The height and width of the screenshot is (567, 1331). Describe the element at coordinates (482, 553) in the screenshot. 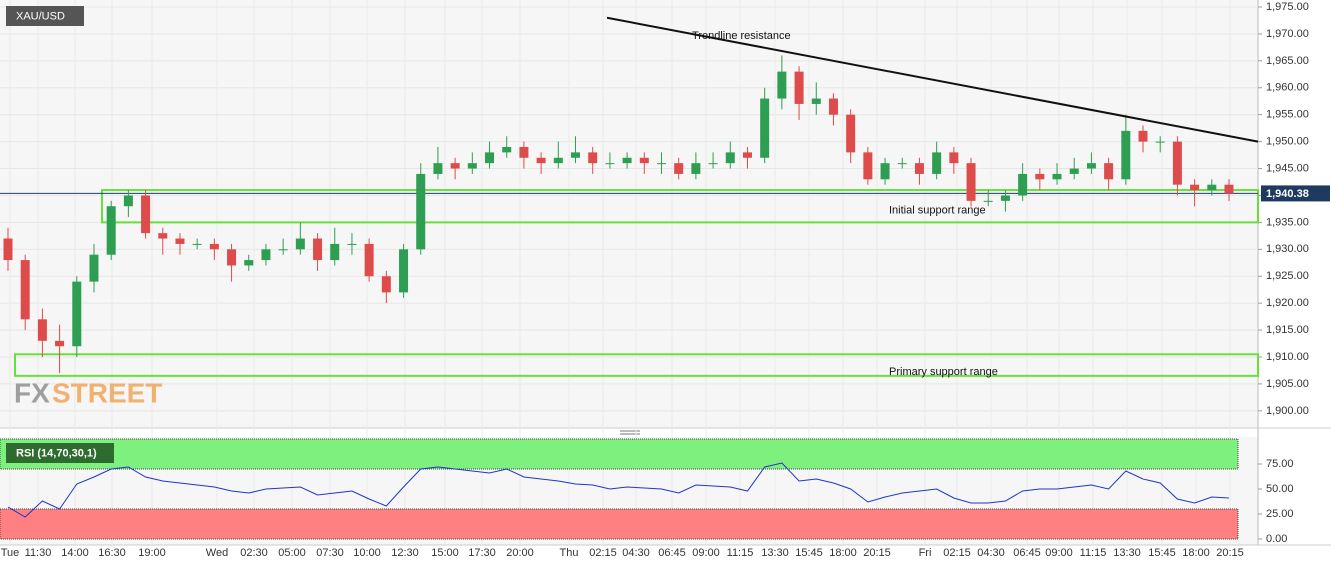

I see `x-tick-label: 17:30` at that location.